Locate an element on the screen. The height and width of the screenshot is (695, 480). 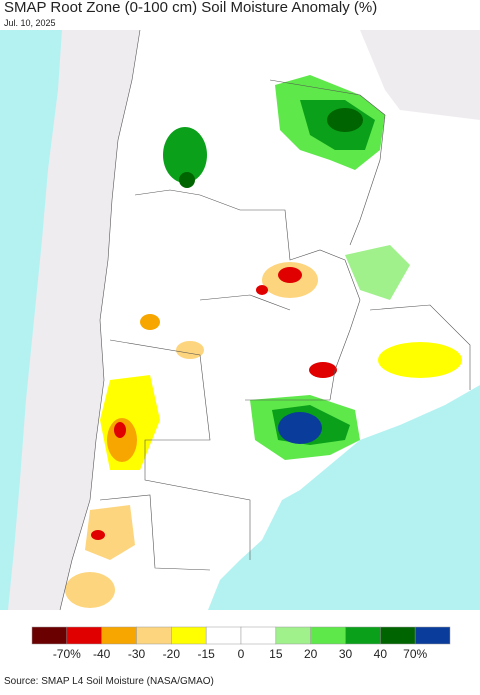
legend-label: -70% is located at coordinates (67, 654).